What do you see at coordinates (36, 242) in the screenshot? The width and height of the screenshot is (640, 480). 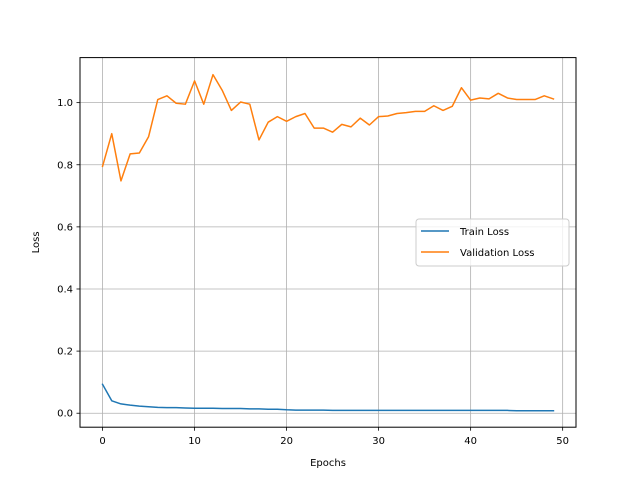 I see `y-axis-label: Loss` at bounding box center [36, 242].